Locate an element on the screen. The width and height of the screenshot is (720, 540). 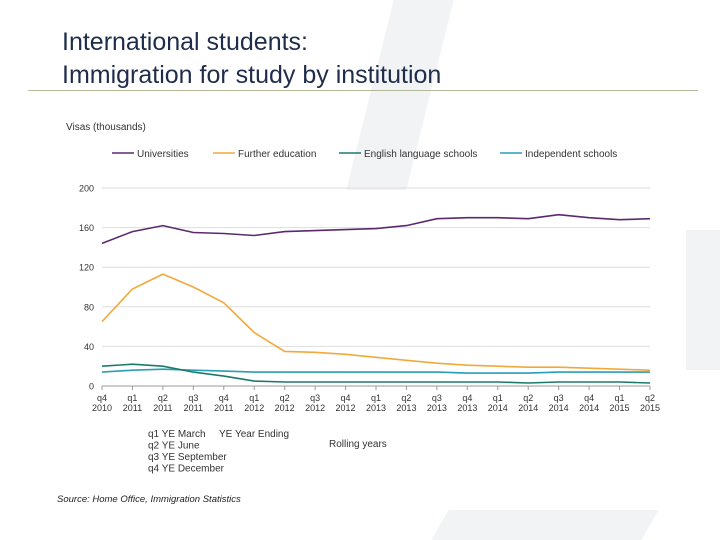
y-axis-label: Visas (thousands) is located at coordinates (106, 127).